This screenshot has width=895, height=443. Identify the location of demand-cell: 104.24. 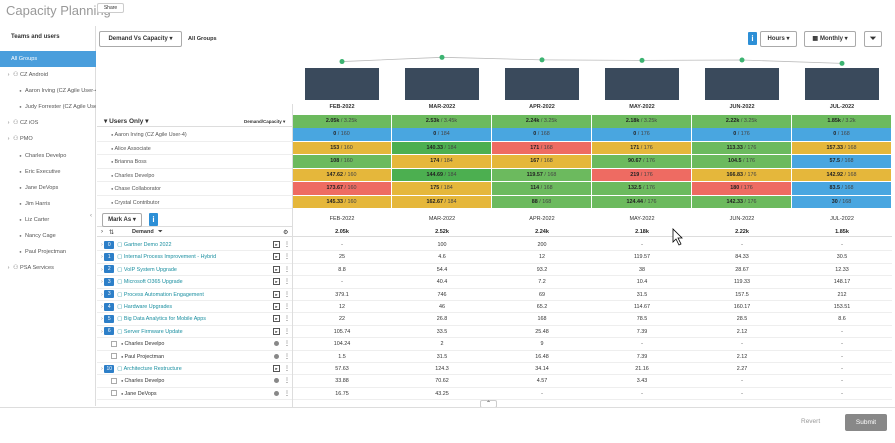
(342, 344).